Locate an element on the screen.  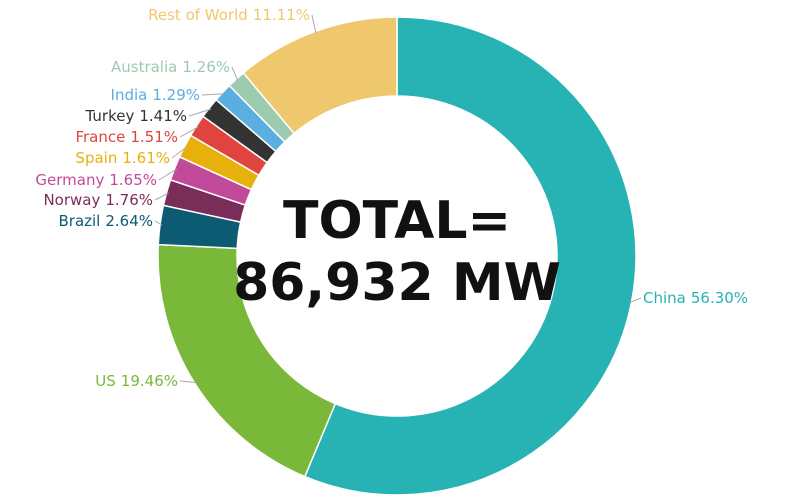
category-label: Turkey is located at coordinates (110, 116).